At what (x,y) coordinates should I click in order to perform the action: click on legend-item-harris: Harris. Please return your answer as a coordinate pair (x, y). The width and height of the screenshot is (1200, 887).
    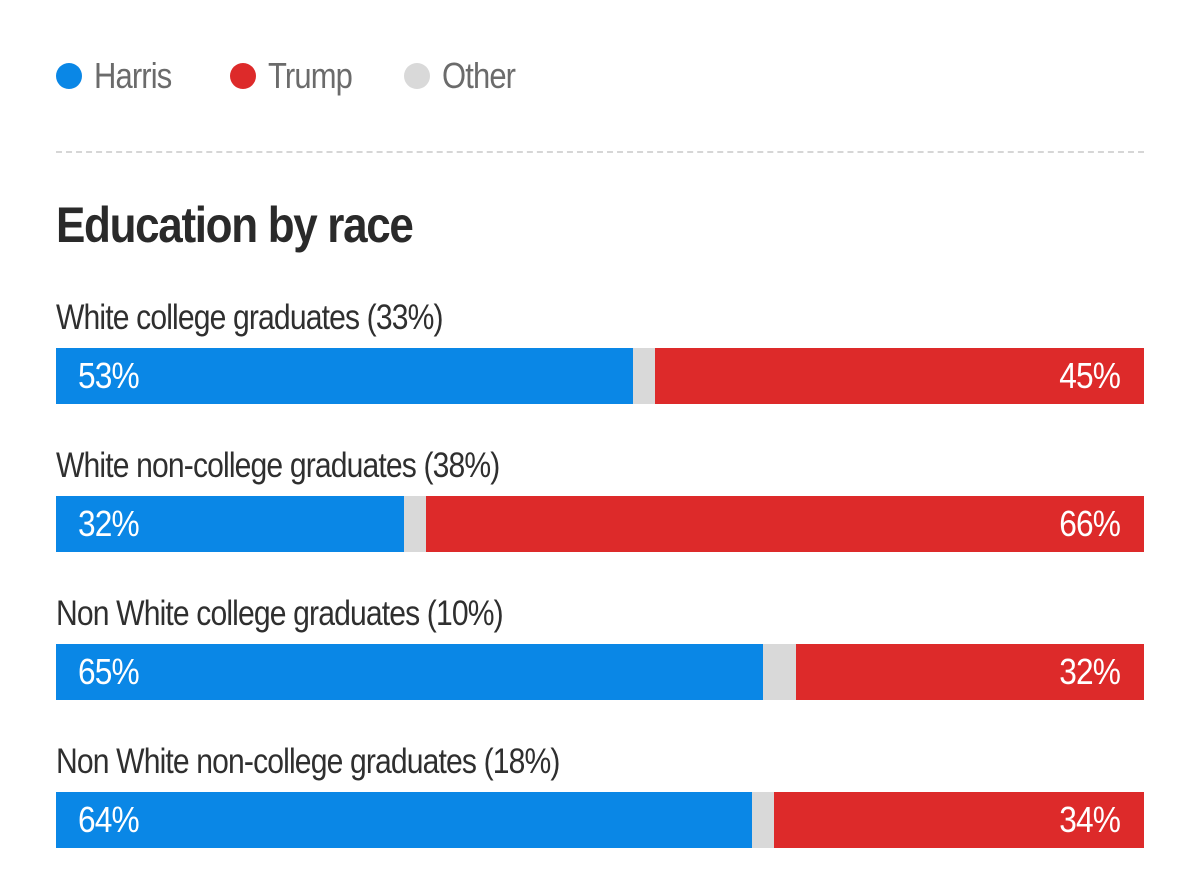
    Looking at the image, I should click on (120, 76).